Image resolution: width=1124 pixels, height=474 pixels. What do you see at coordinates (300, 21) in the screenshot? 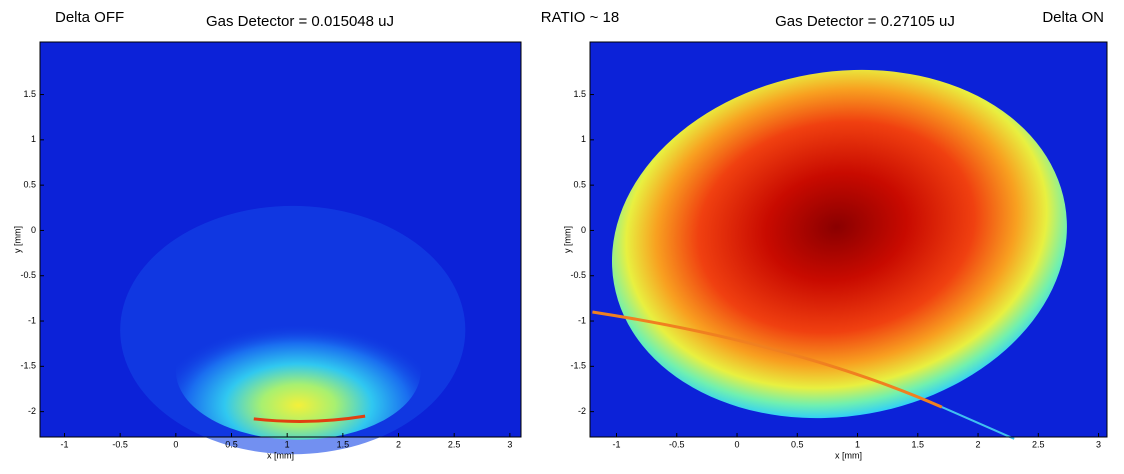
I see `panel-title: Gas Detector = 0.015048 uJ` at bounding box center [300, 21].